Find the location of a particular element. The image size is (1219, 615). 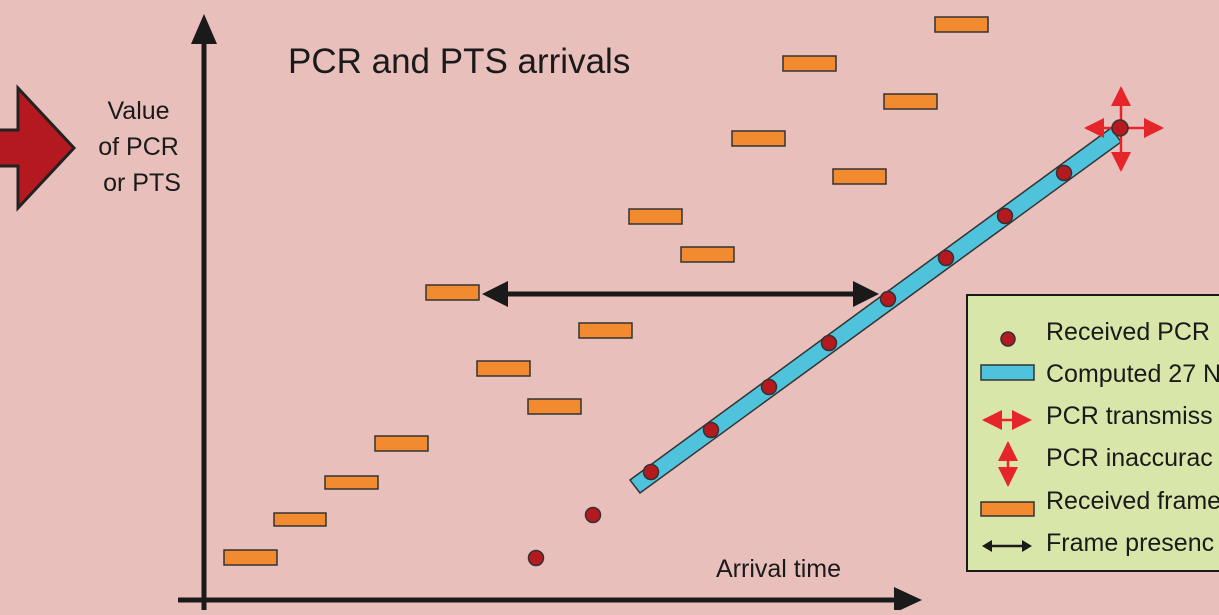

legend-label-computed-clock: Computed 27 N is located at coordinates (1132, 374).